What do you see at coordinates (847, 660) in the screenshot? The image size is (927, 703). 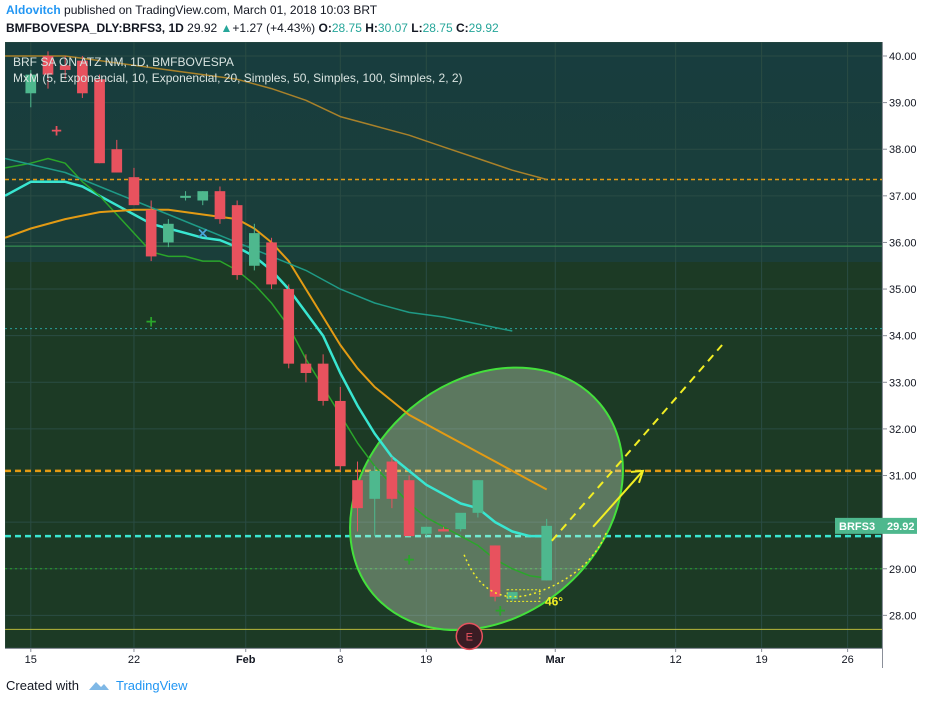 I see `x-tick-label: 26` at bounding box center [847, 660].